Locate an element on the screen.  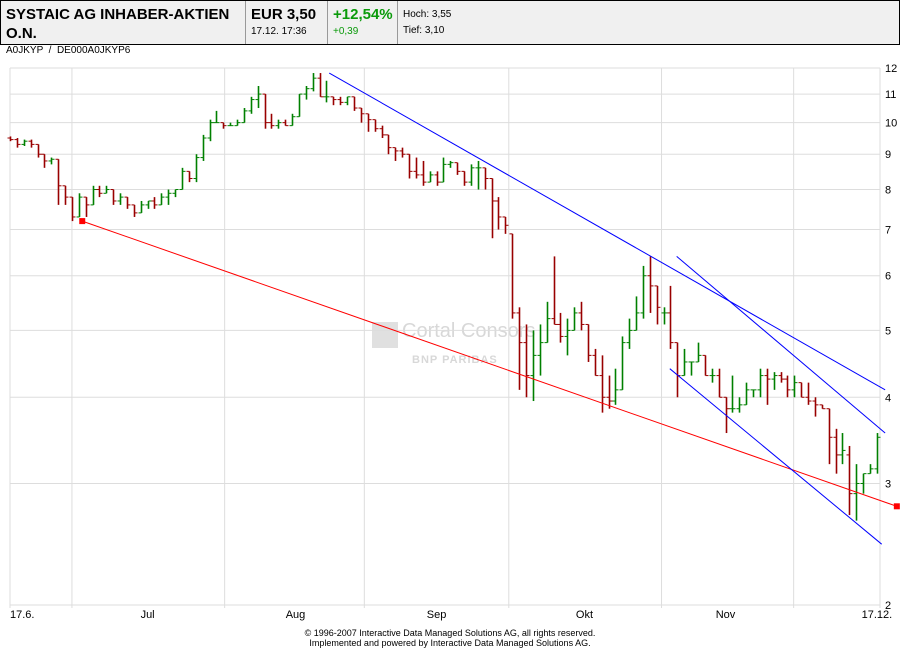
high-low-cell: Hoch: 3,55 Tief: 3,10 is located at coordinates (648, 22).